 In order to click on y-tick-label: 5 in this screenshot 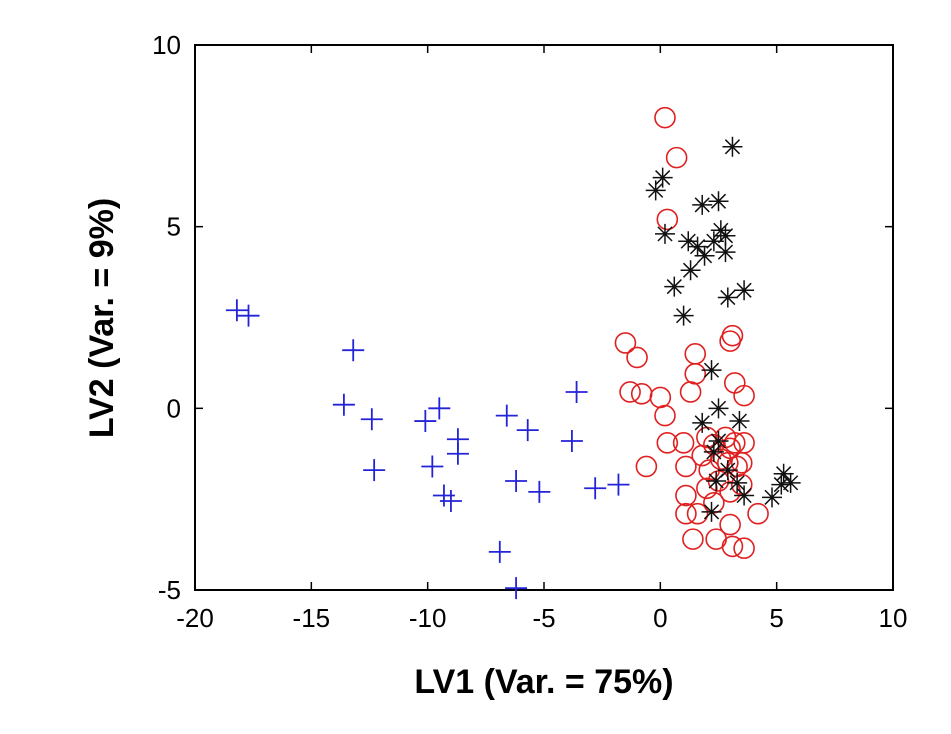, I will do `click(174, 227)`.